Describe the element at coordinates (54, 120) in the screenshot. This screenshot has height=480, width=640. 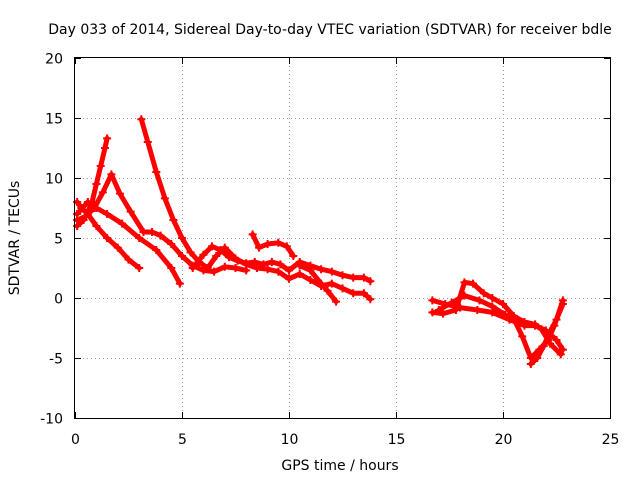
I see `y-tick-label: 15` at that location.